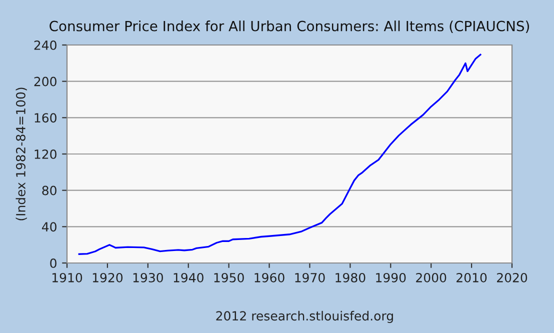  Describe the element at coordinates (189, 277) in the screenshot. I see `x-tick-label: 1940` at that location.